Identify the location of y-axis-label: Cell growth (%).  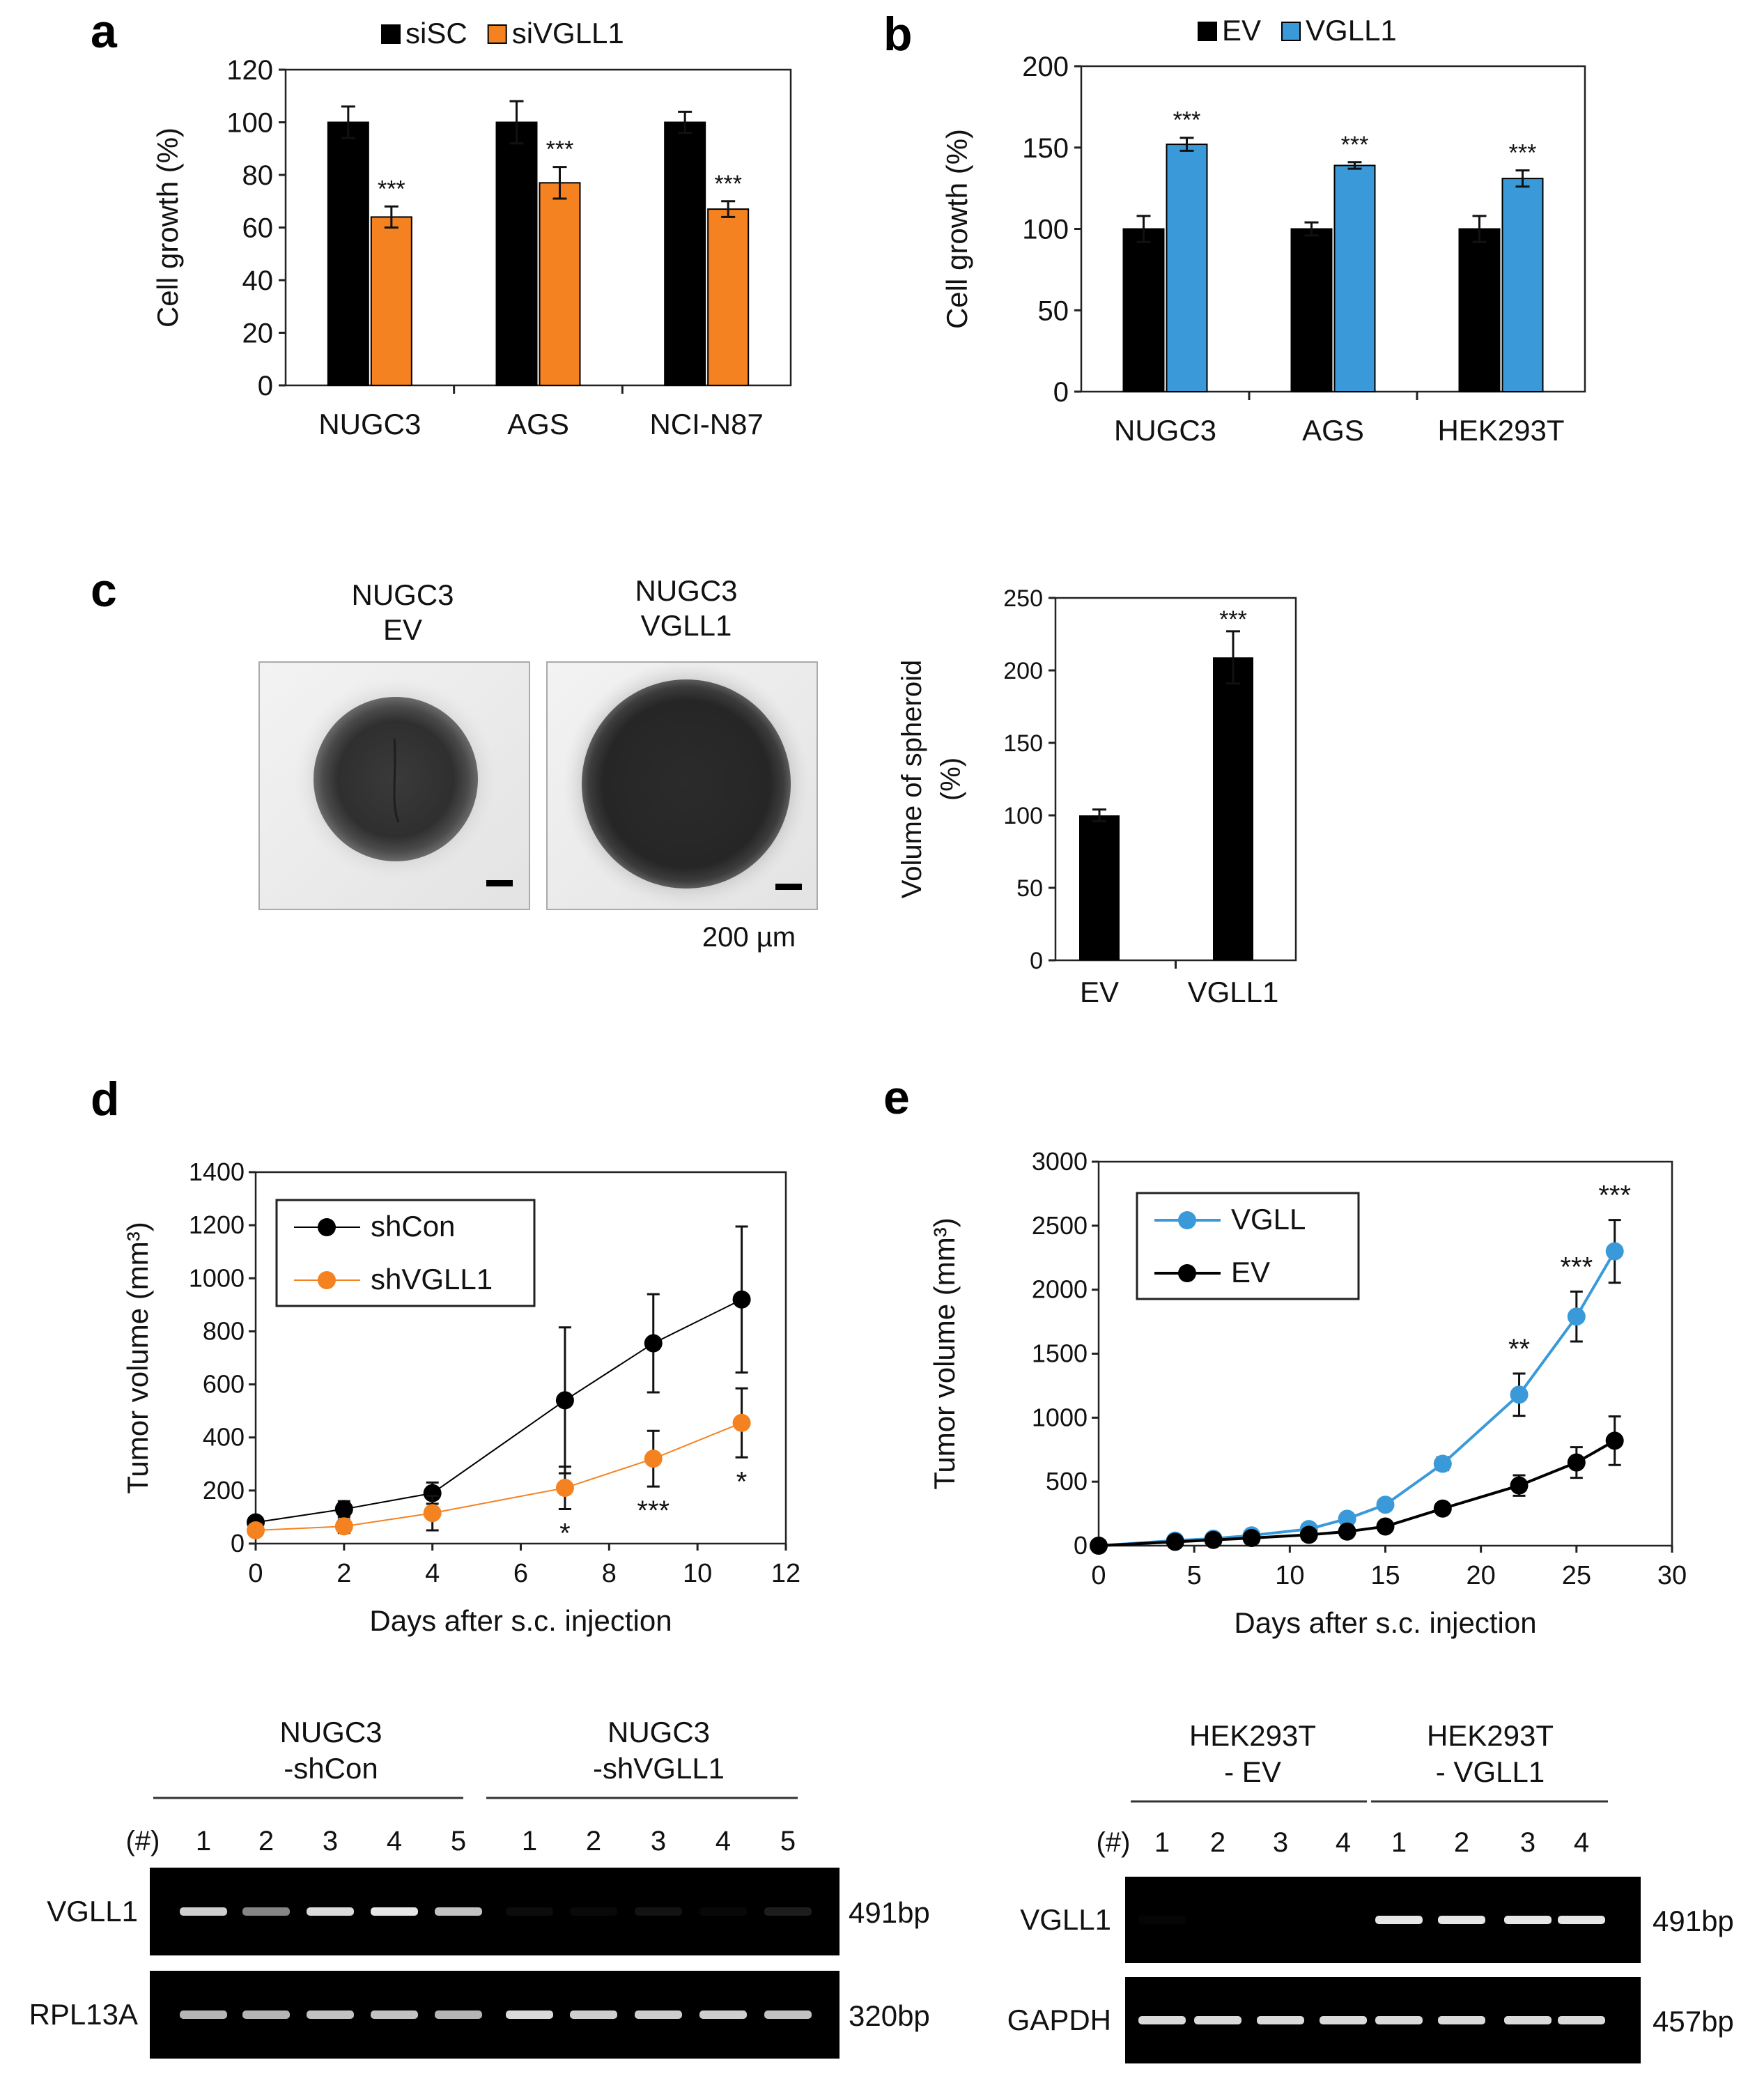
(167, 228).